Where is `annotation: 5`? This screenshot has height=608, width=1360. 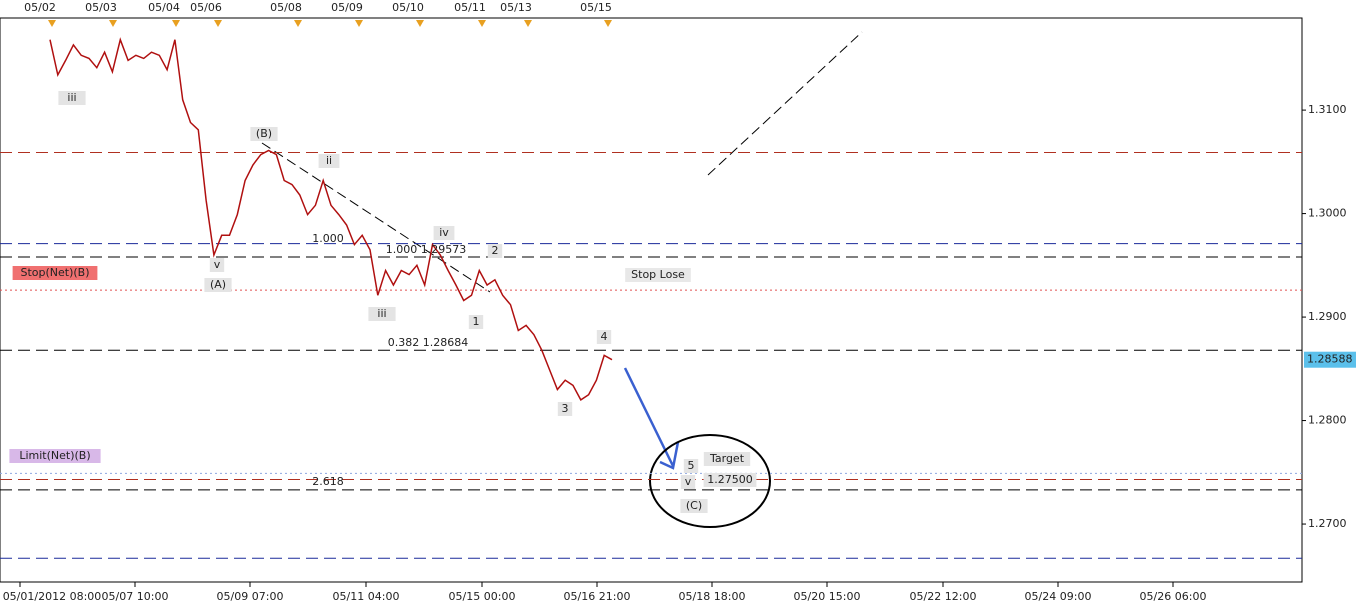 annotation: 5 is located at coordinates (691, 465).